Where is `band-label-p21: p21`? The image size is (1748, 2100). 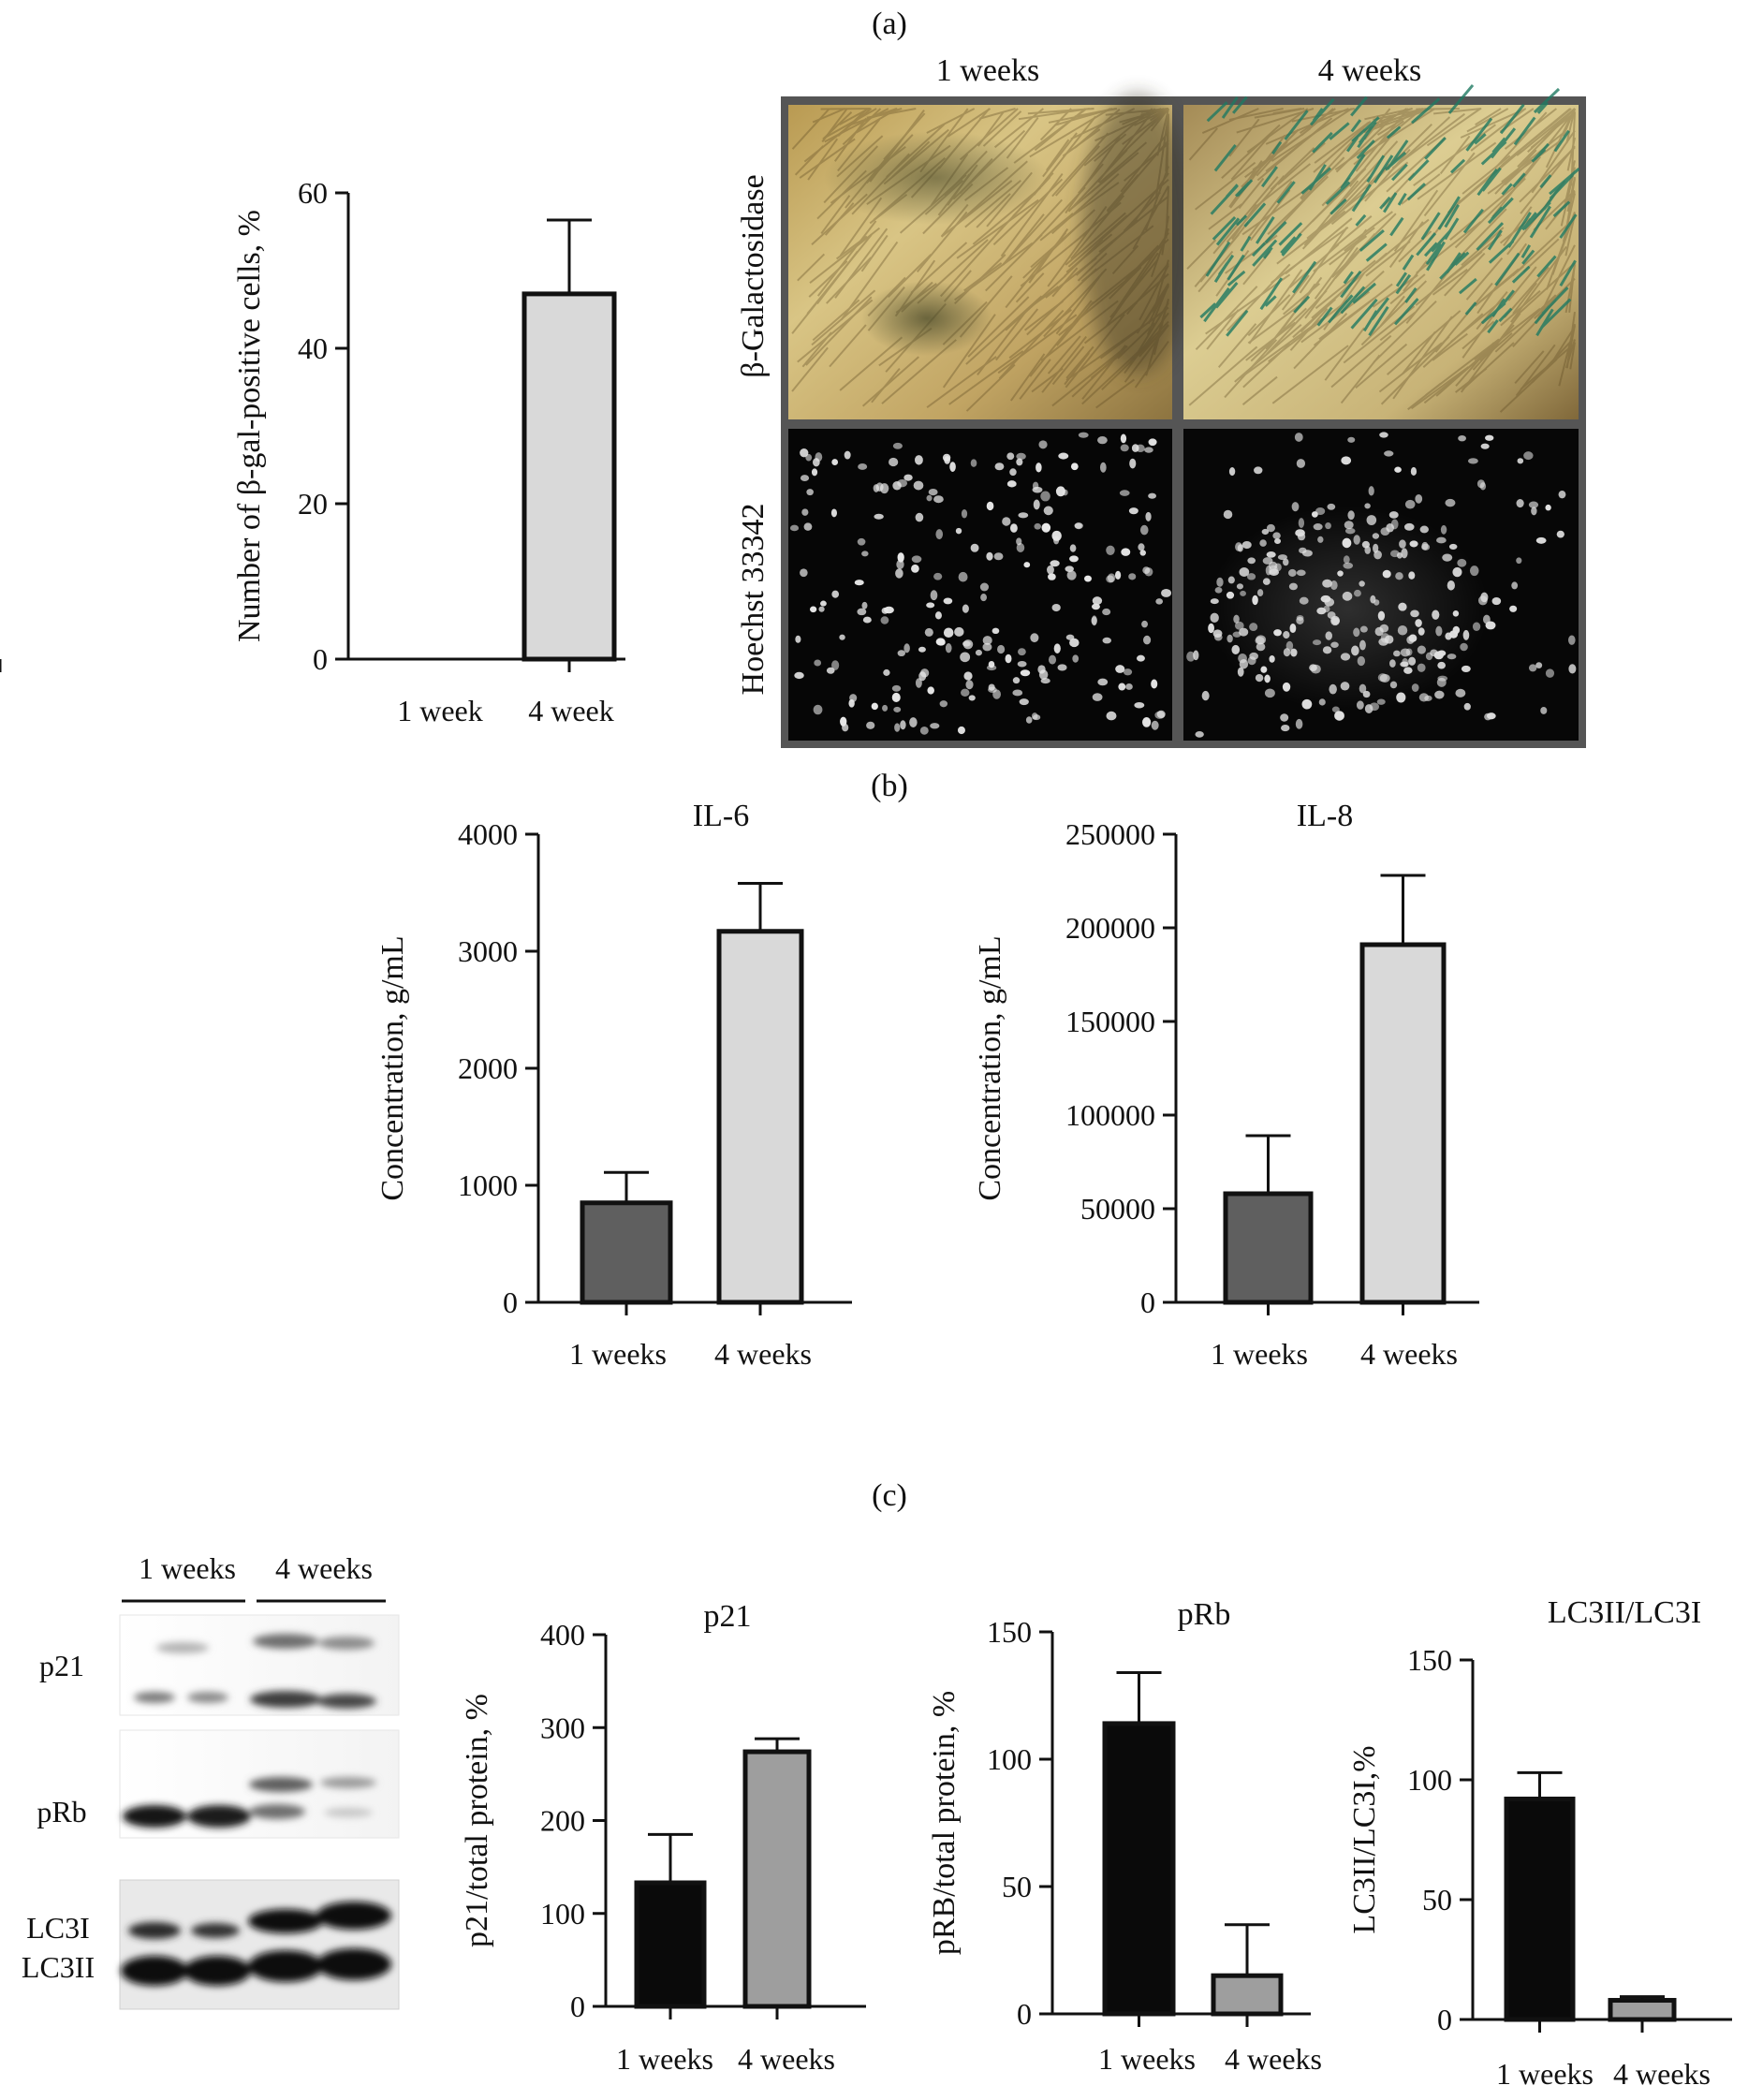
band-label-p21: p21 is located at coordinates (62, 1665).